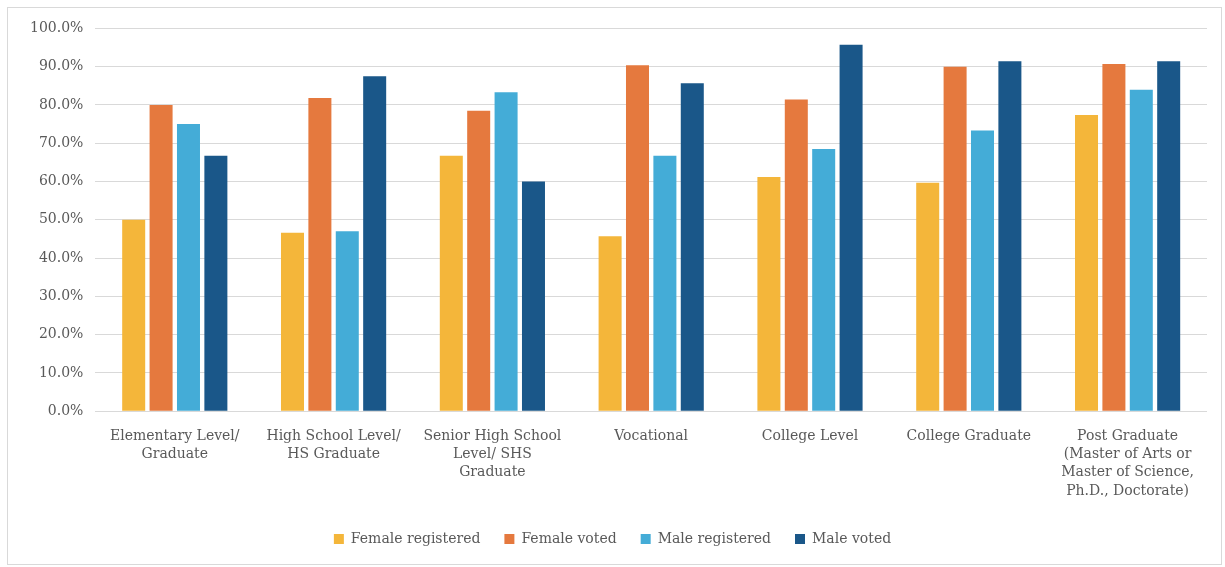  I want to click on y-tick-label: 80.0%, so click(61, 103).